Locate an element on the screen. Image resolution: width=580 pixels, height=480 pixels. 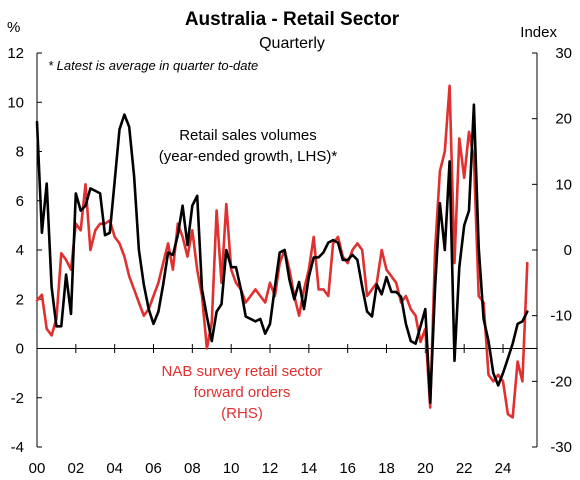
x-tick-label: 12 is located at coordinates (270, 468).